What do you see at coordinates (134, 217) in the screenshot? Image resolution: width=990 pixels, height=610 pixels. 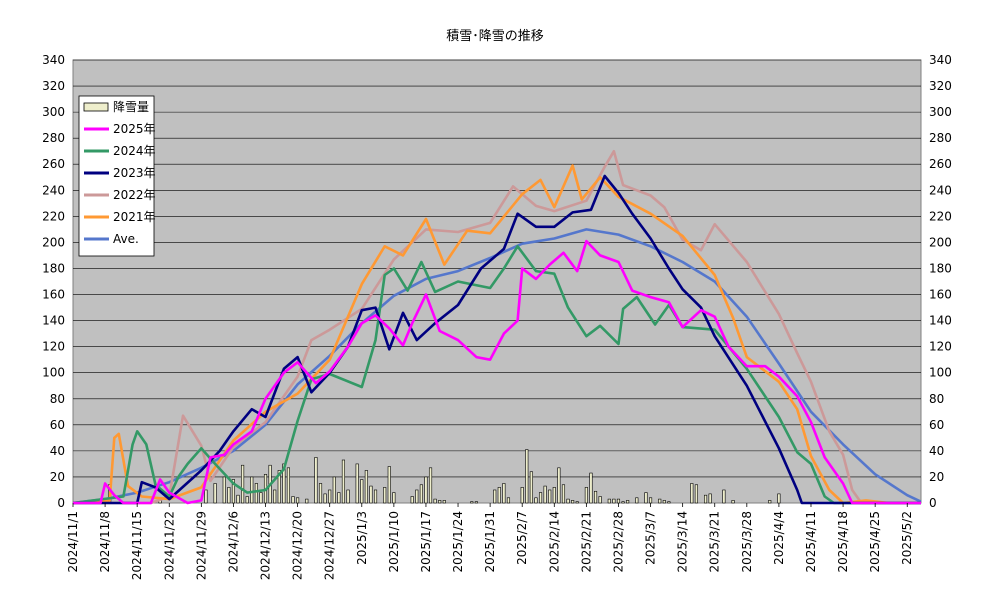 I see `legend-label: 2021年` at bounding box center [134, 217].